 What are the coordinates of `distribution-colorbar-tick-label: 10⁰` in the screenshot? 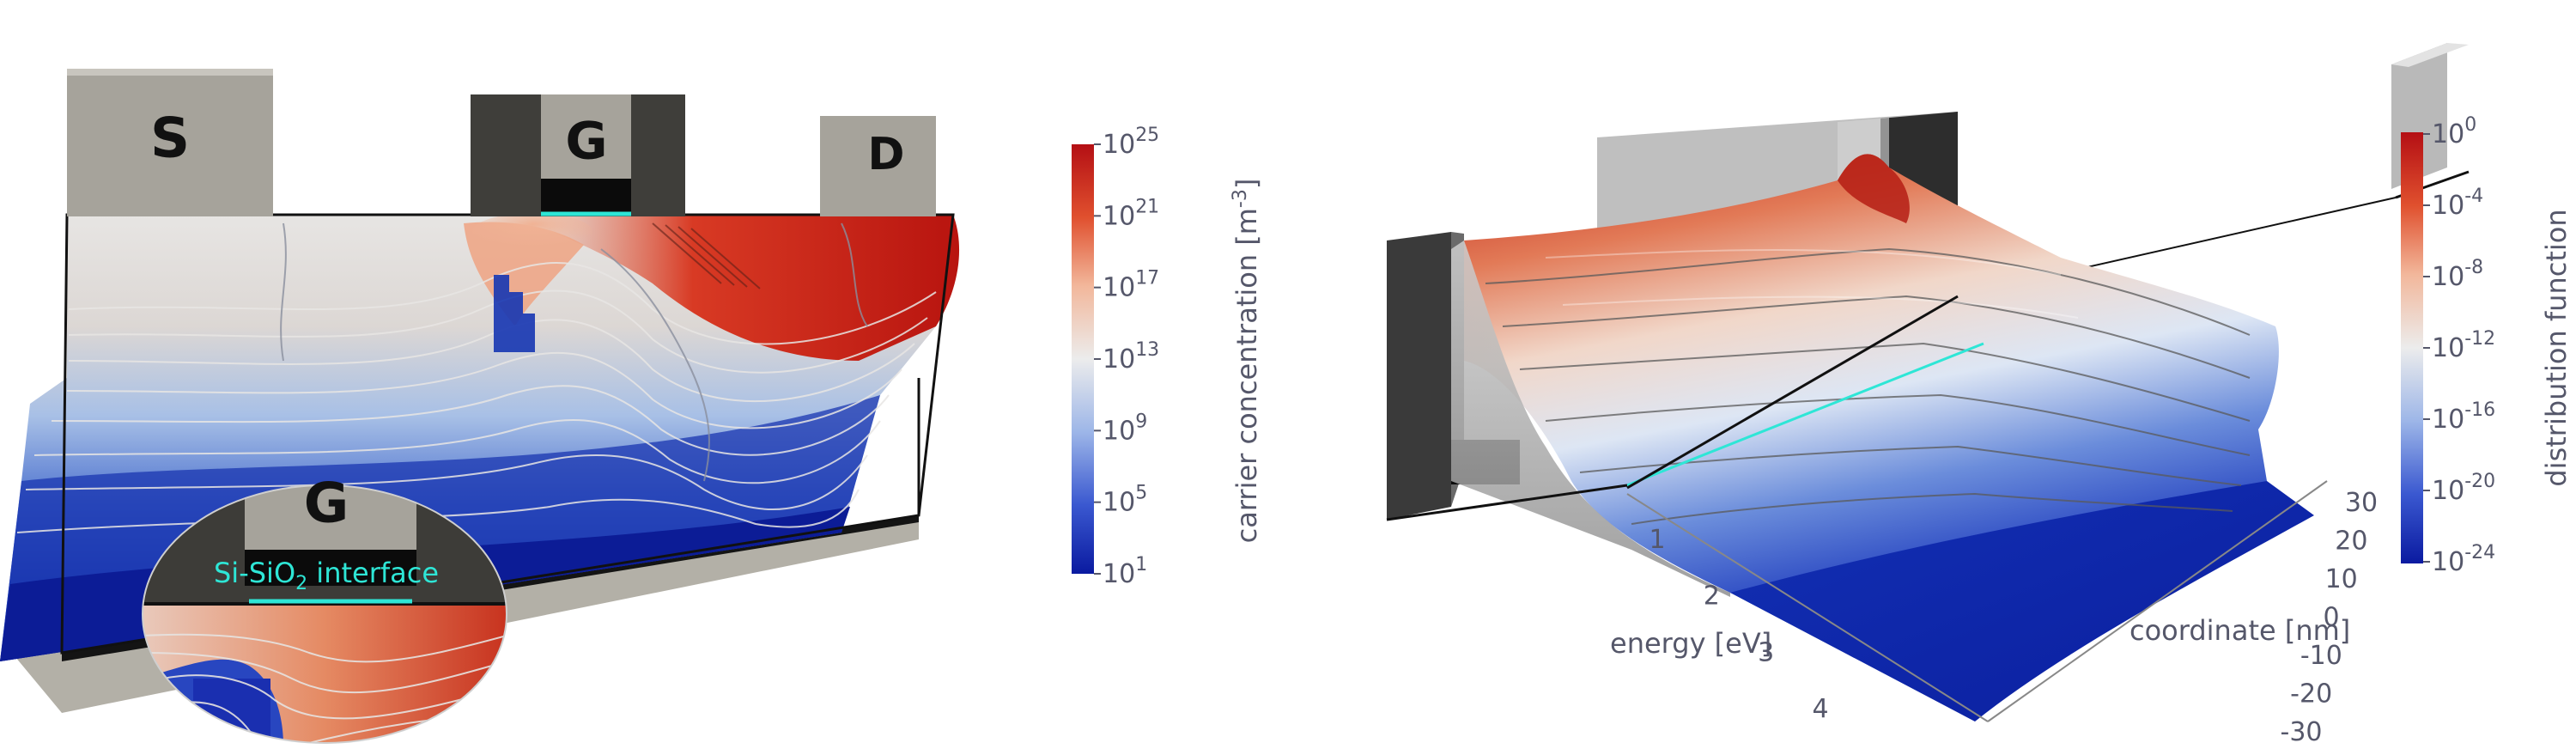 It's located at (2454, 131).